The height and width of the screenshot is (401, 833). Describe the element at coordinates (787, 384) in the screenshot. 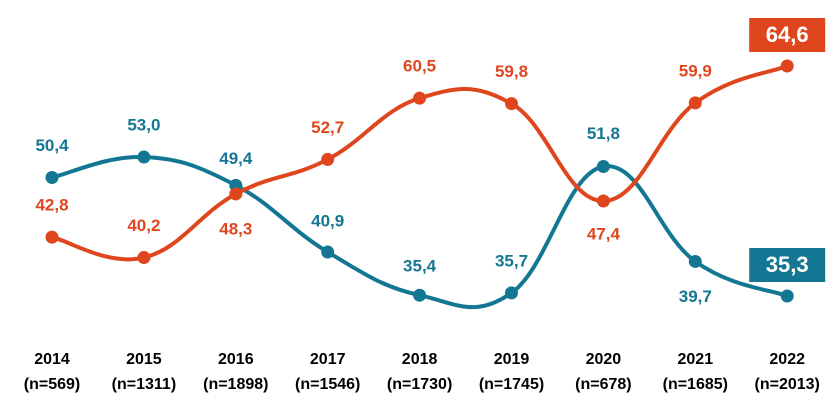

I see `x-tick-note: (n=2013)` at that location.